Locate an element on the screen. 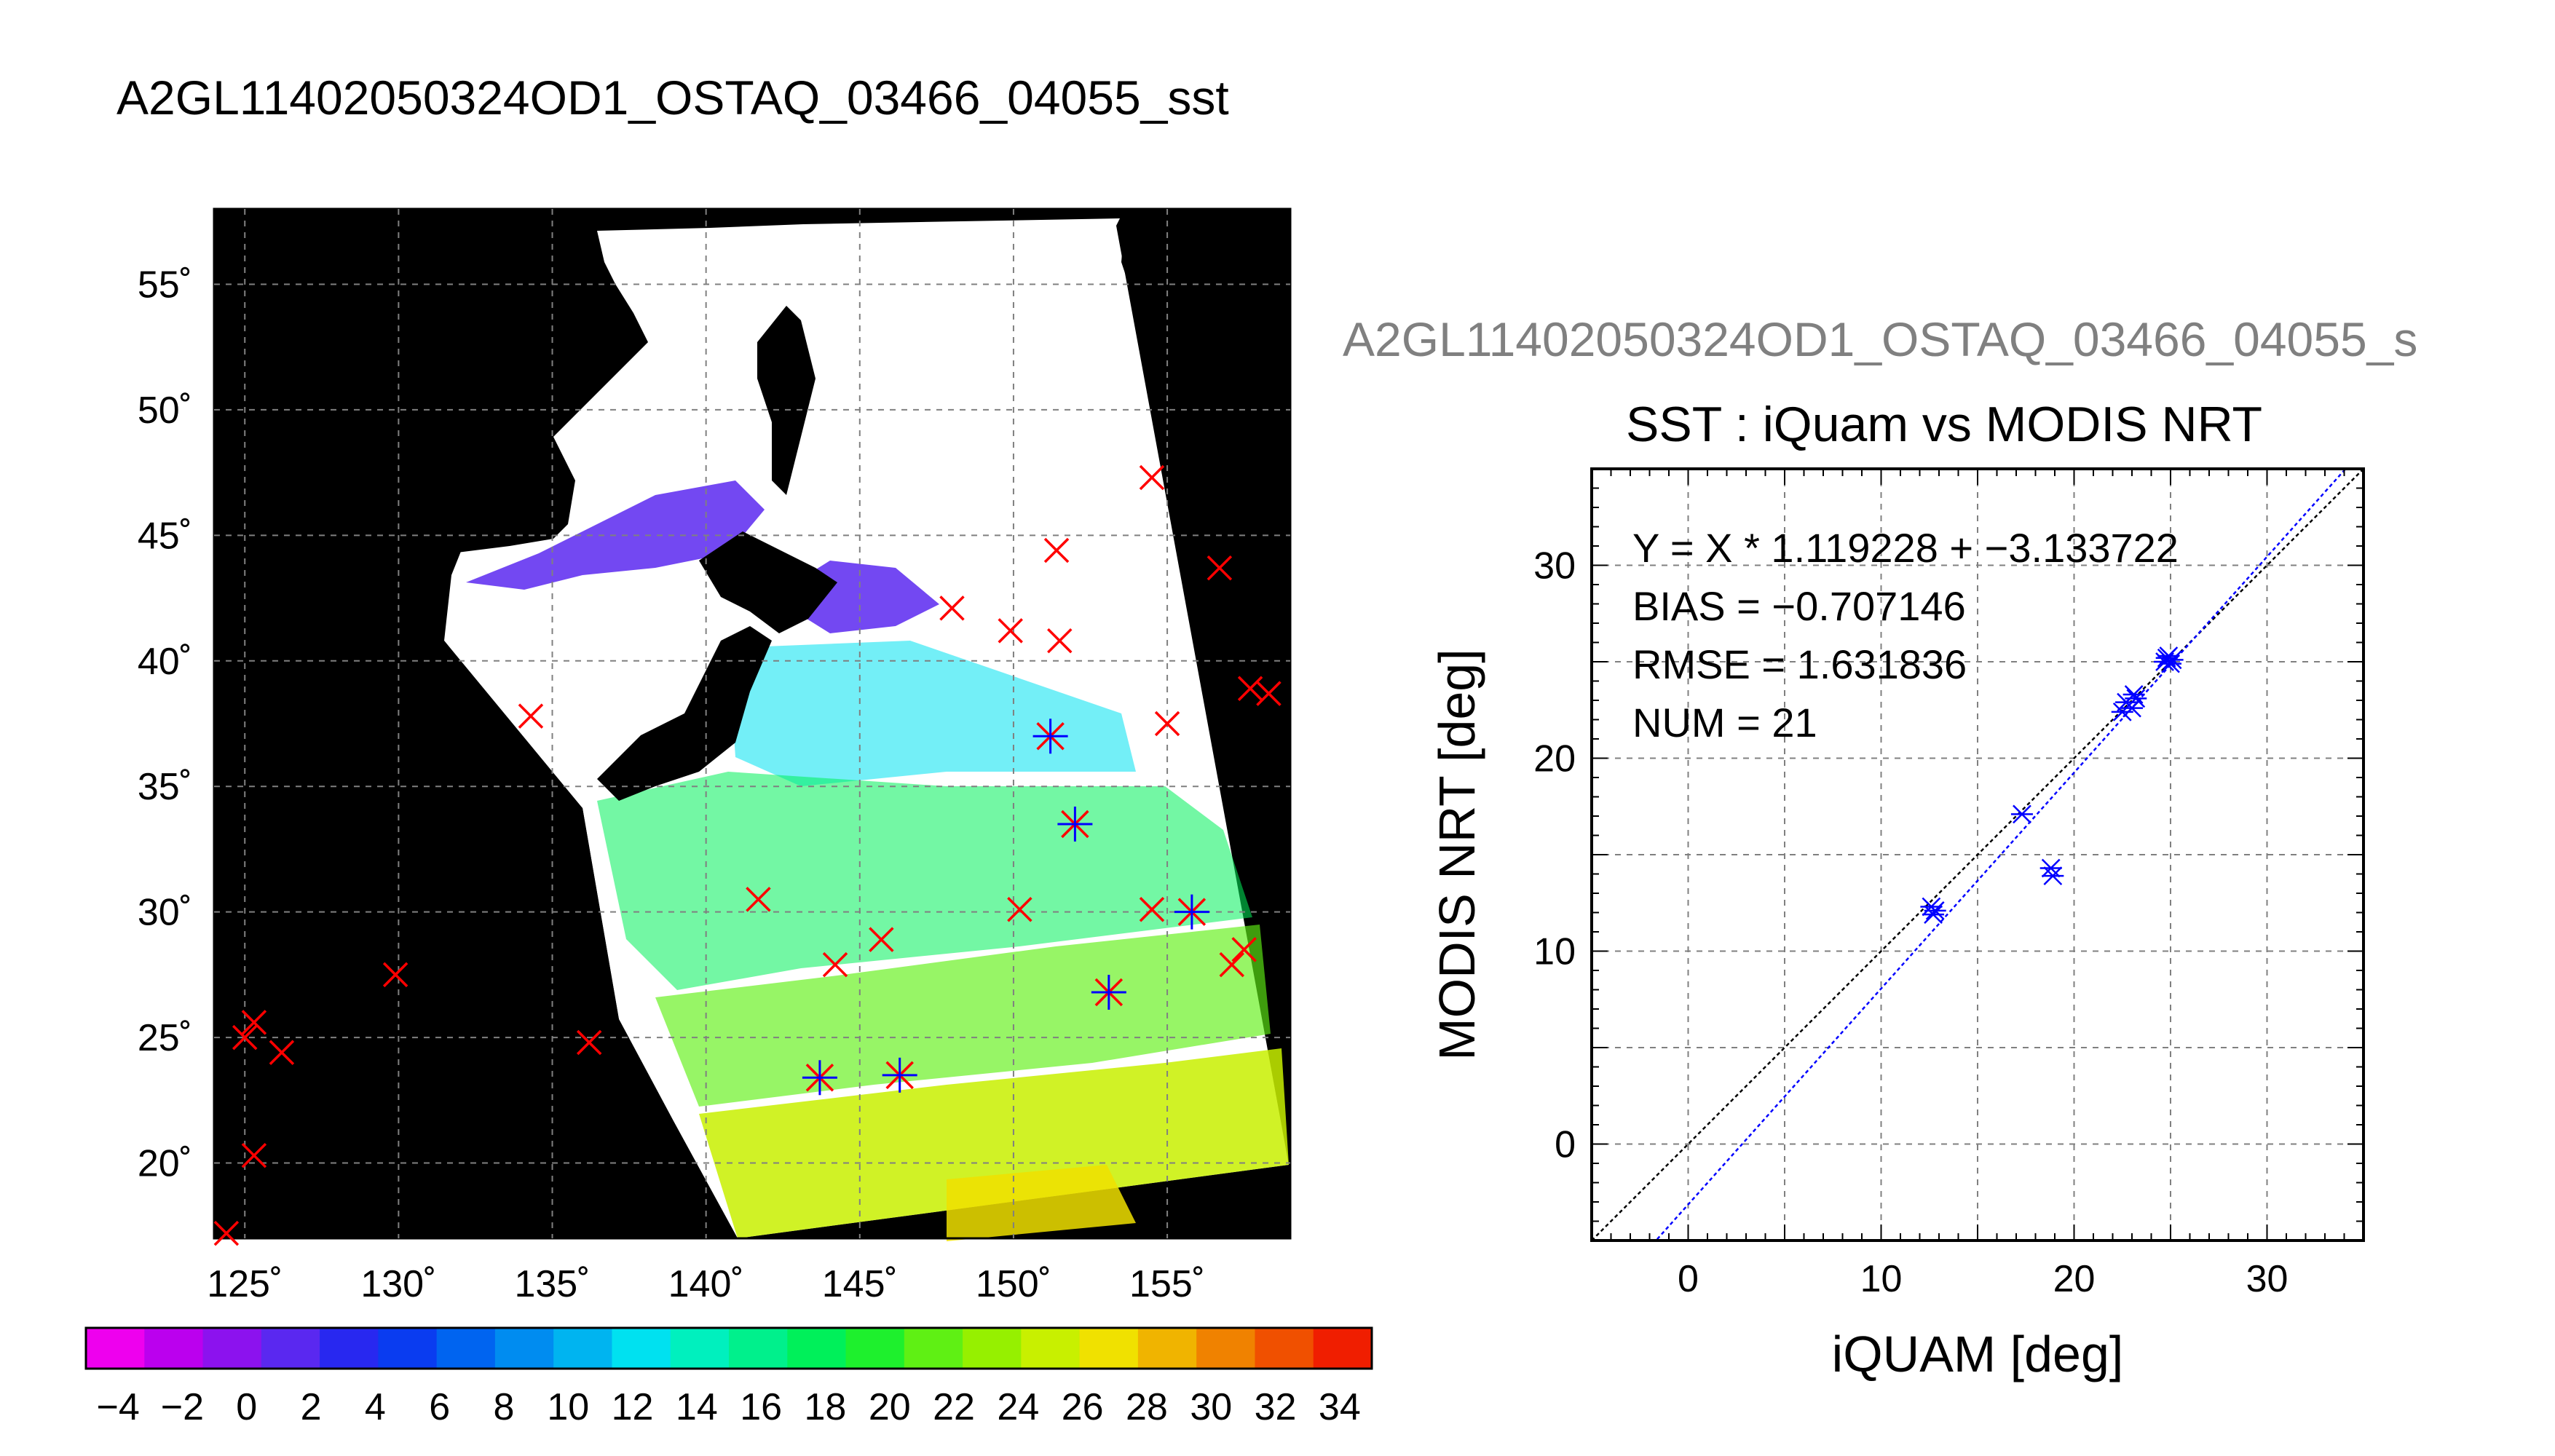 This screenshot has width=2555, height=1456. land-mainland is located at coordinates (476, 723).